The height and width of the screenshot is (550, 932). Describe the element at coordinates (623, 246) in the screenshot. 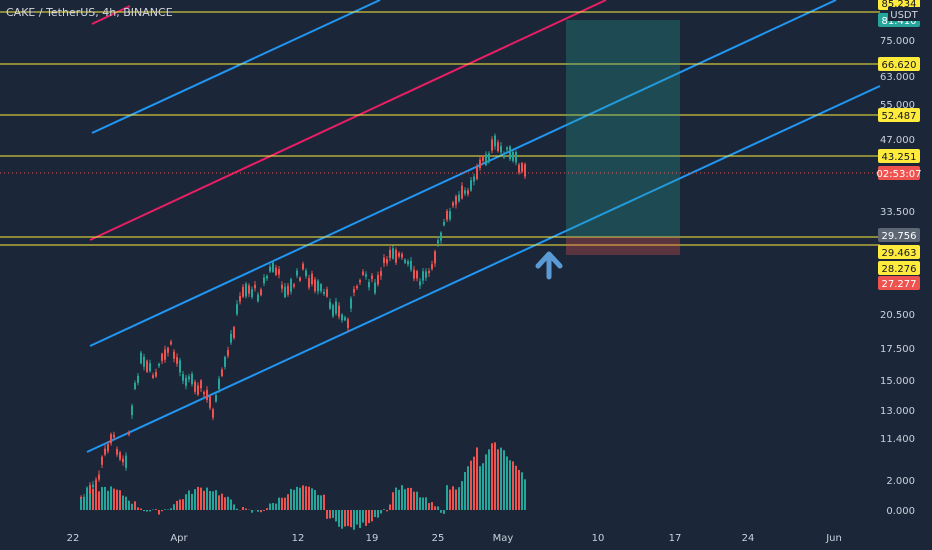

I see `position-stop-zone` at that location.